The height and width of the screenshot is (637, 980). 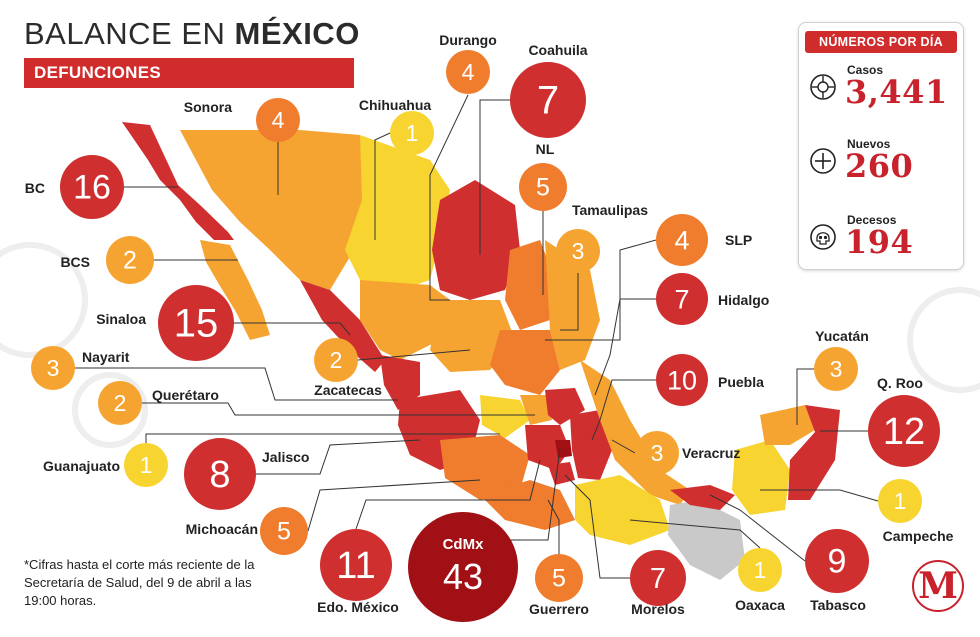 I want to click on region-quintana-roo, so click(x=814, y=452).